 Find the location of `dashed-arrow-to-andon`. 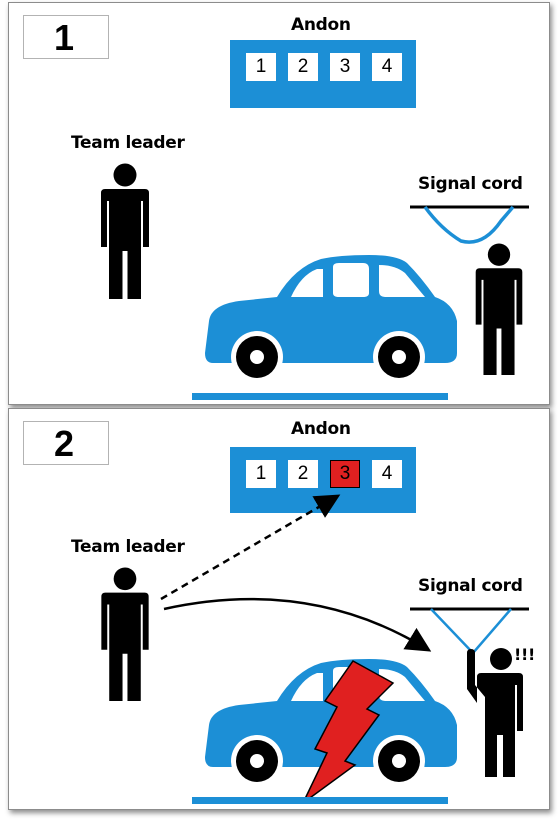

dashed-arrow-to-andon is located at coordinates (250, 547).